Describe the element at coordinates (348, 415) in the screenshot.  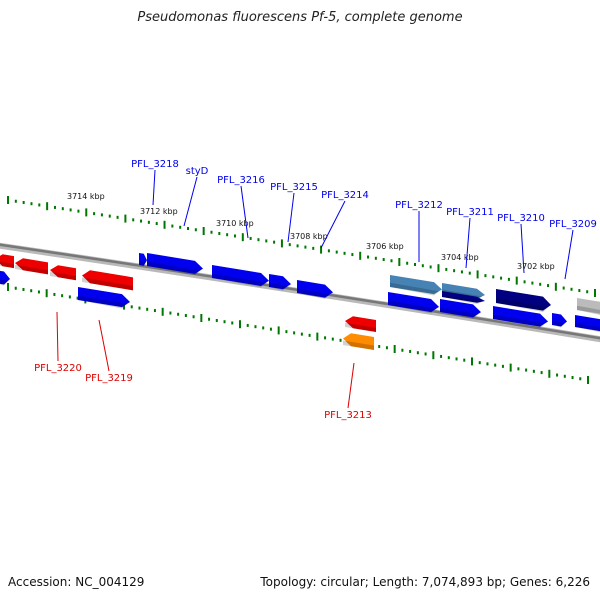
I see `gene-label-reverse: PFL_3213` at that location.